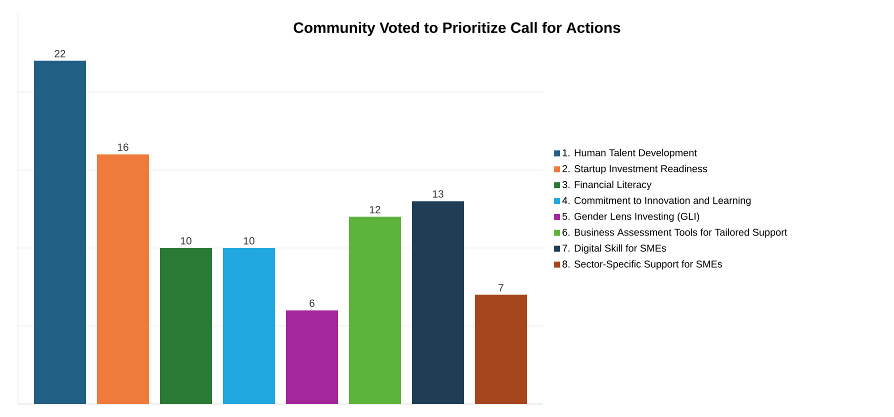 The height and width of the screenshot is (417, 894). Describe the element at coordinates (629, 153) in the screenshot. I see `legend-label: 1. Human Talent Development` at that location.